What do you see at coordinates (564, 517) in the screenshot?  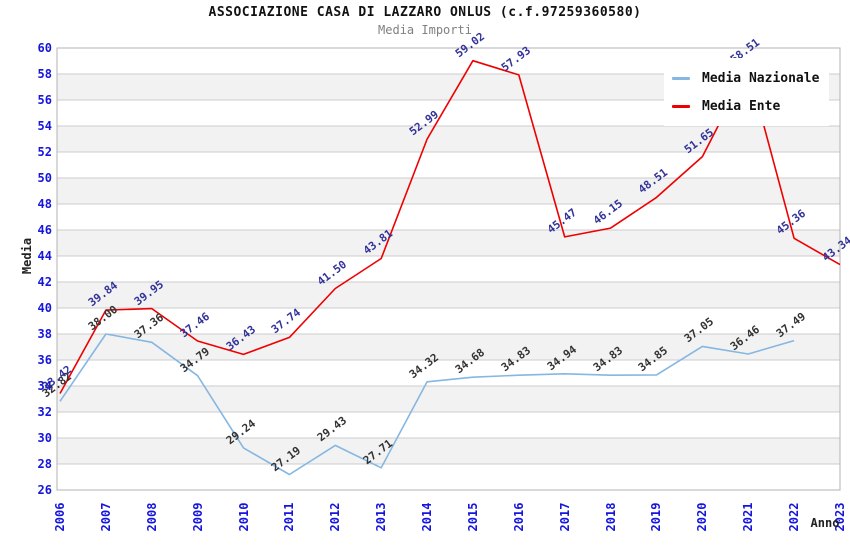 I see `x-tick-label: 2017` at bounding box center [564, 517].